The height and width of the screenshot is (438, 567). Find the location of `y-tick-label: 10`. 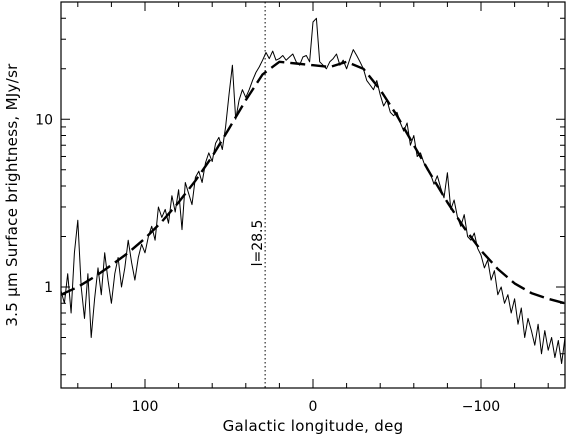

y-tick-label: 10 is located at coordinates (44, 120).